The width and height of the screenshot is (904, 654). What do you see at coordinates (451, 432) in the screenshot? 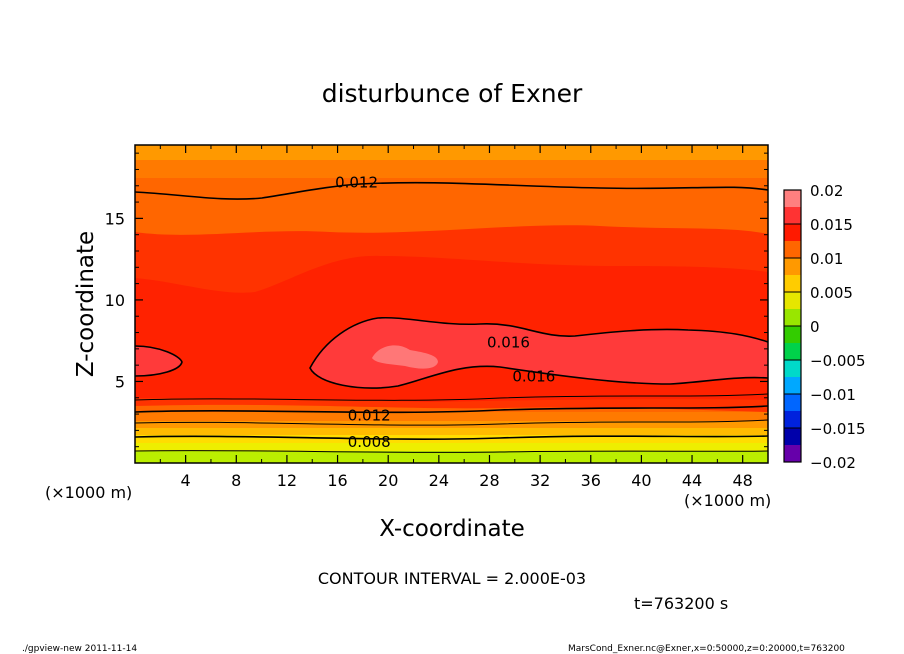
I see `band-low-0.008` at bounding box center [451, 432].